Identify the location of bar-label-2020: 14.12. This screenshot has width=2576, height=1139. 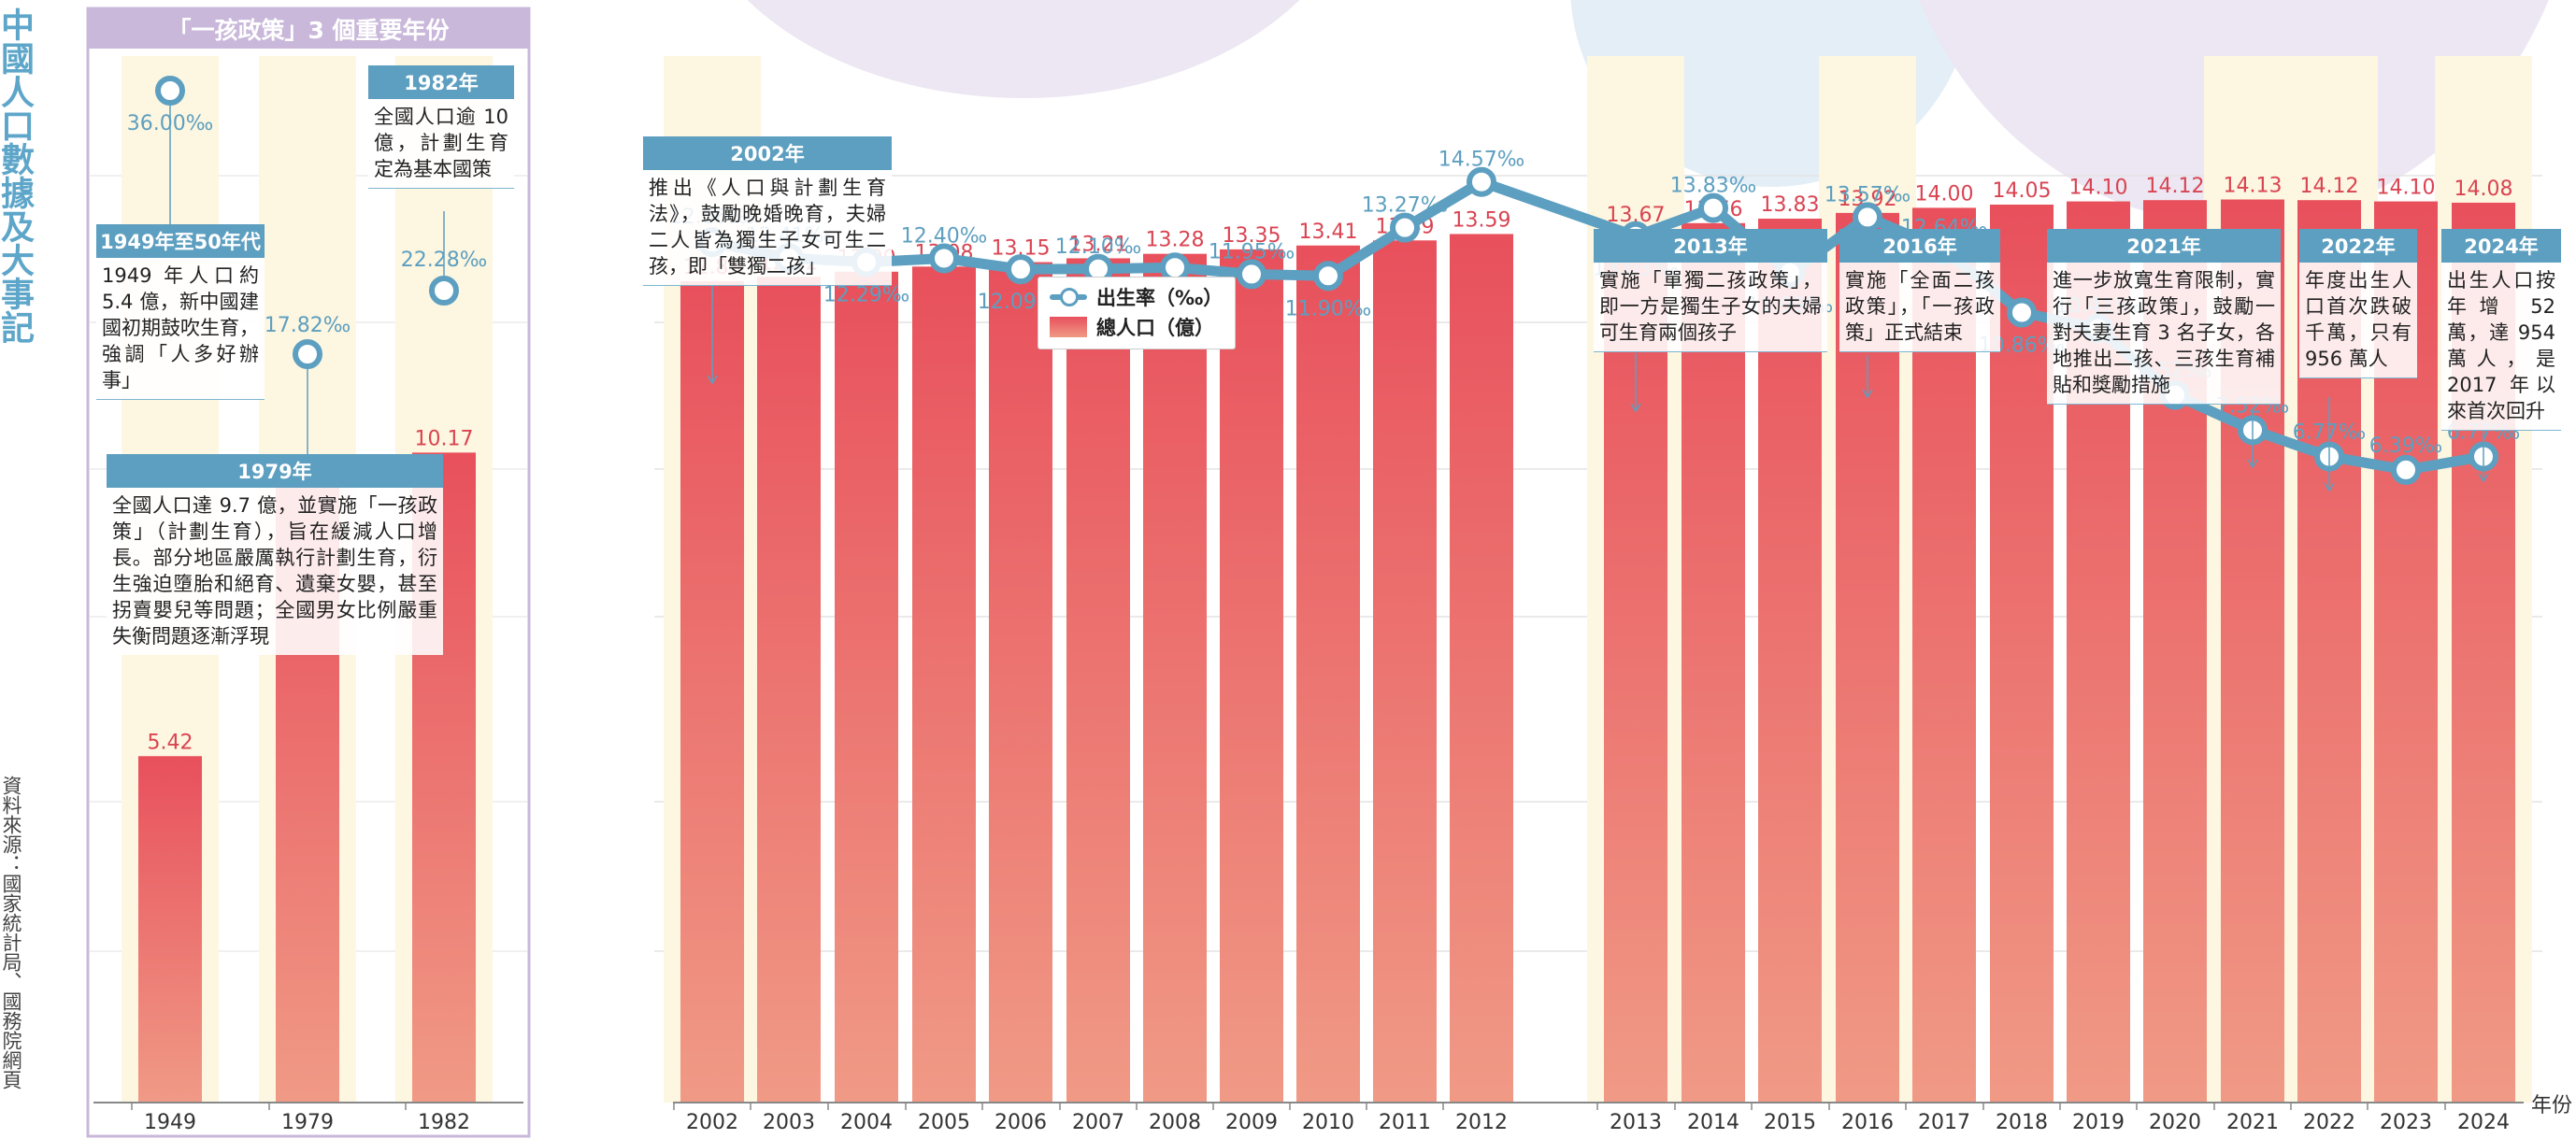
(2175, 187).